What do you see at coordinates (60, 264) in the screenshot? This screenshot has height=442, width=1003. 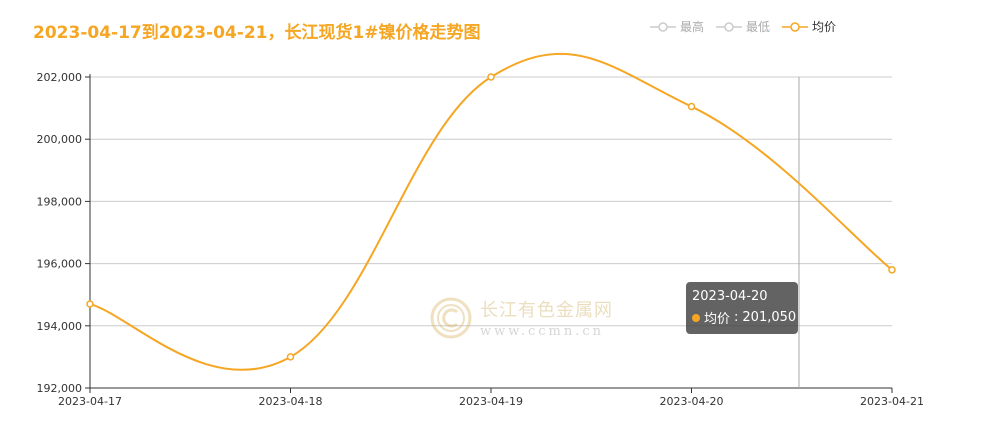 I see `y-tick-label: 196,000` at bounding box center [60, 264].